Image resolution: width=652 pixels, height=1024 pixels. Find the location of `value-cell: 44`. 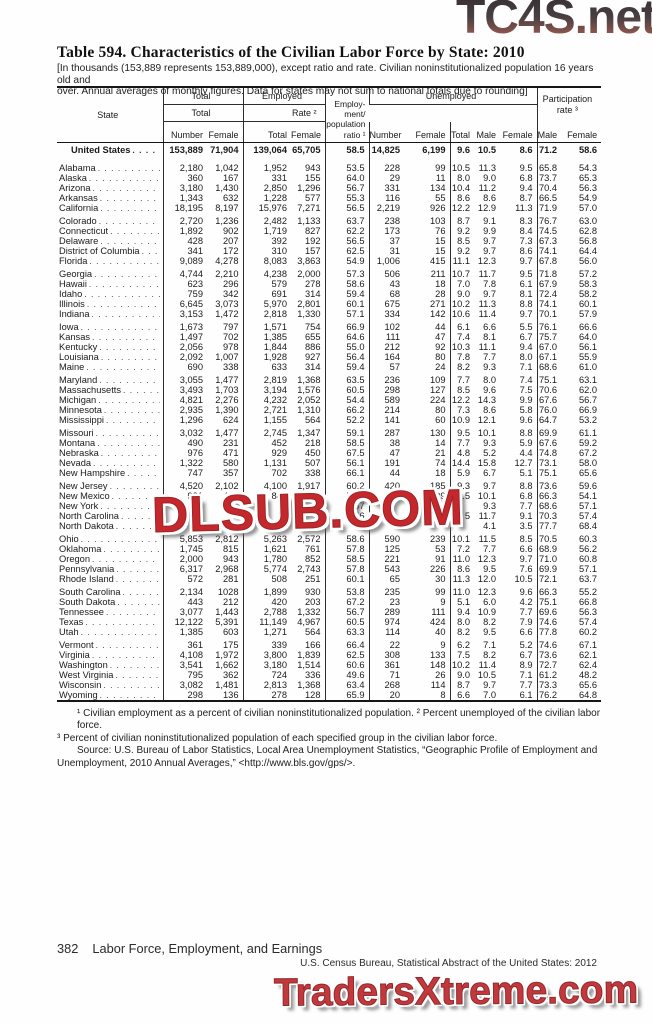

value-cell: 44 is located at coordinates (440, 327).